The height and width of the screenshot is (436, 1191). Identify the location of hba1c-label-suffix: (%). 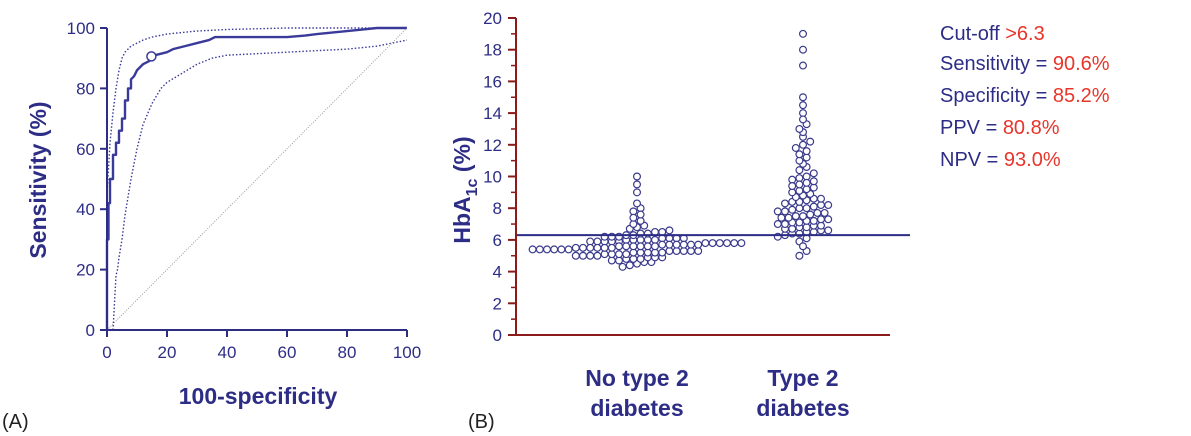
(462, 157).